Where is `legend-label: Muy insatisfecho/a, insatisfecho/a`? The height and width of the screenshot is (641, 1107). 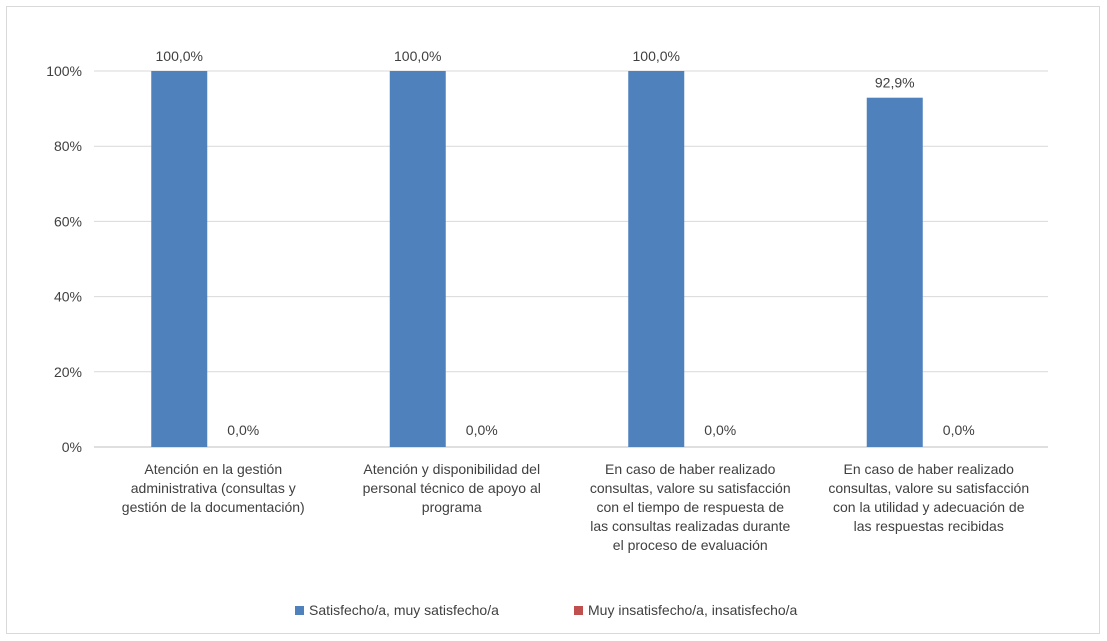 legend-label: Muy insatisfecho/a, insatisfecho/a is located at coordinates (693, 610).